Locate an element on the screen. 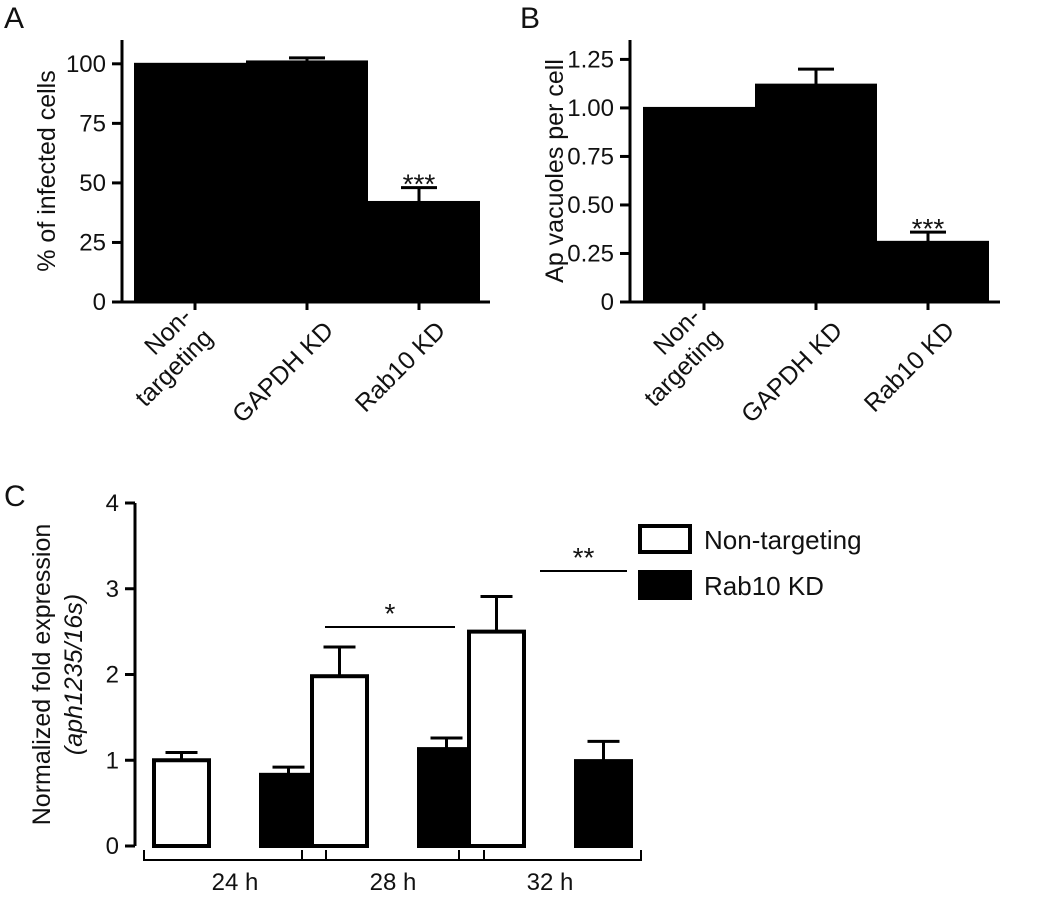 The width and height of the screenshot is (1050, 897). y-tick-label: 50 is located at coordinates (92, 183).